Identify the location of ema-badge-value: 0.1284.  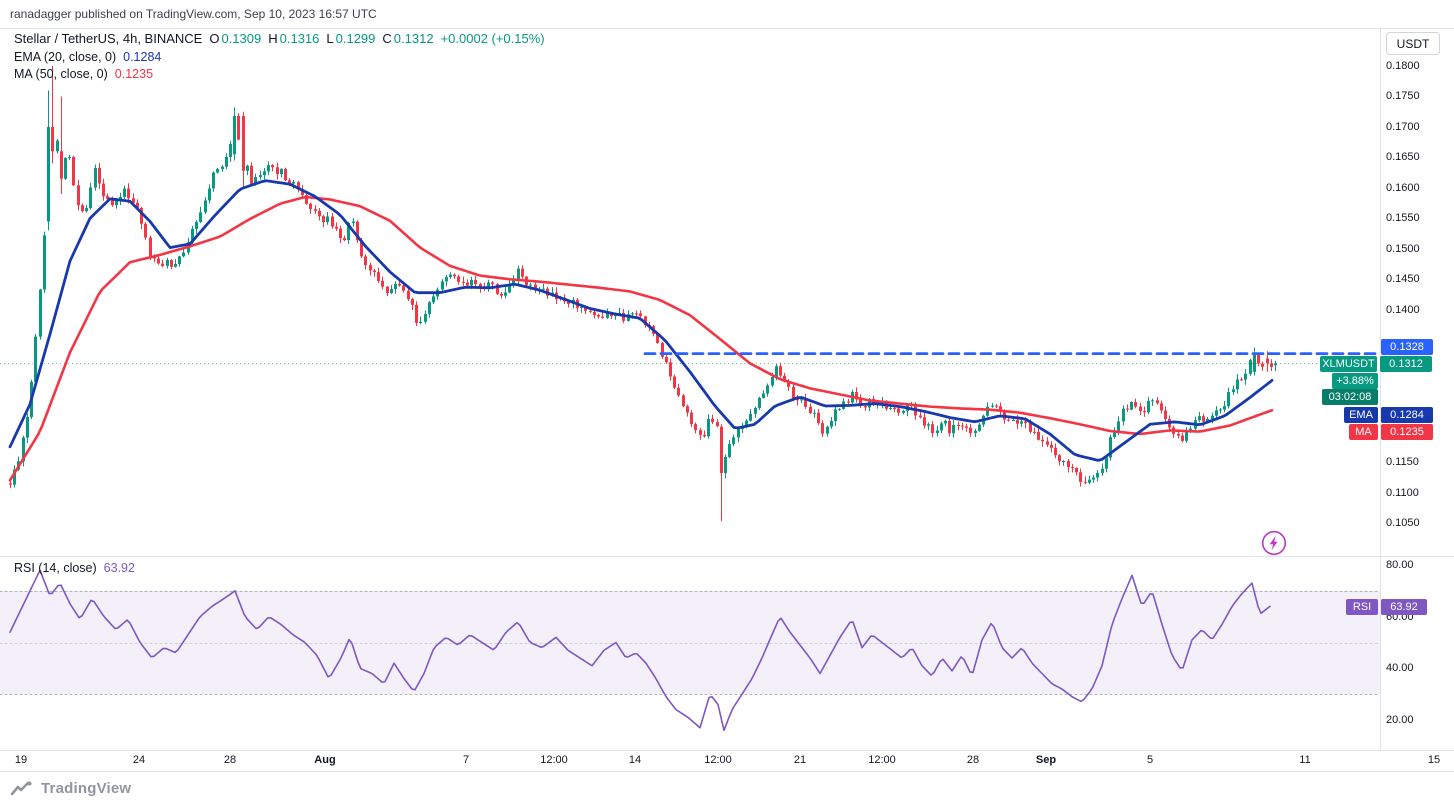
(1407, 415).